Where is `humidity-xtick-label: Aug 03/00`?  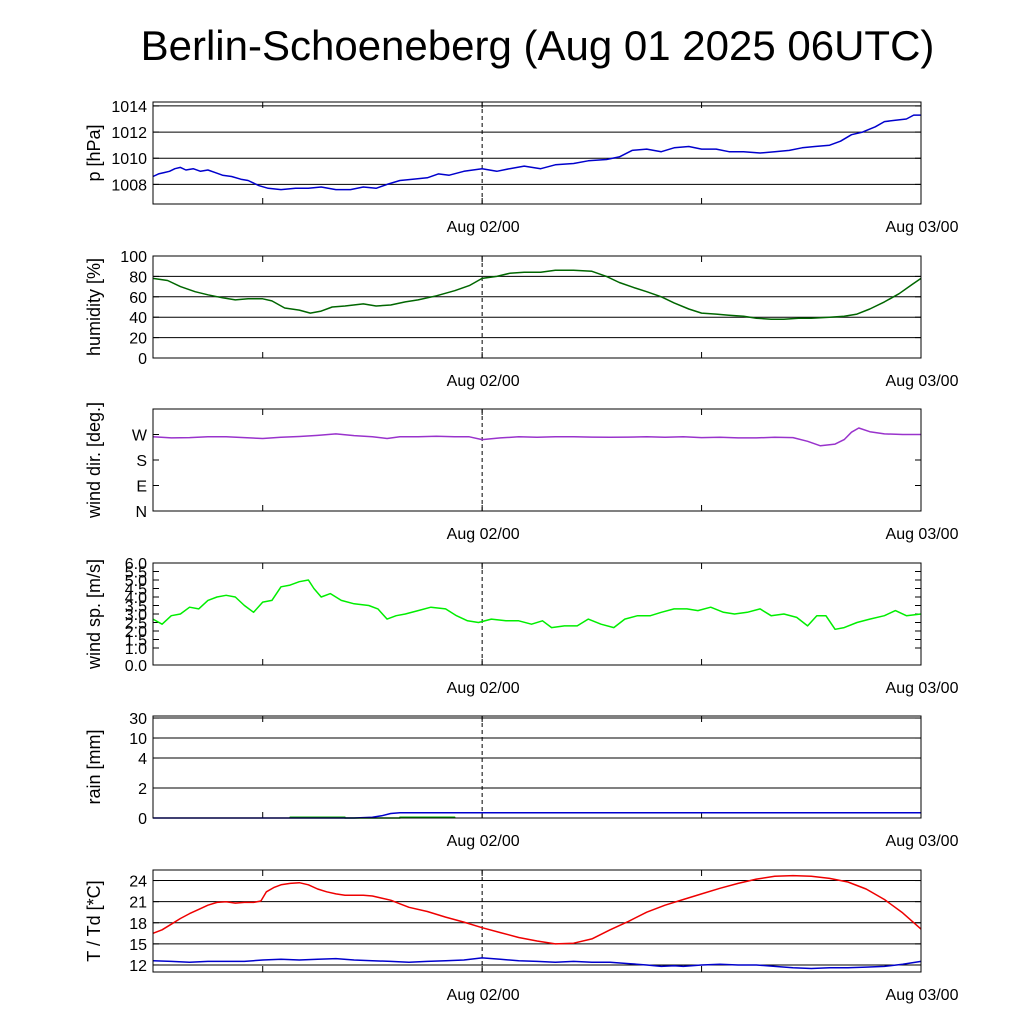
humidity-xtick-label: Aug 03/00 is located at coordinates (922, 381).